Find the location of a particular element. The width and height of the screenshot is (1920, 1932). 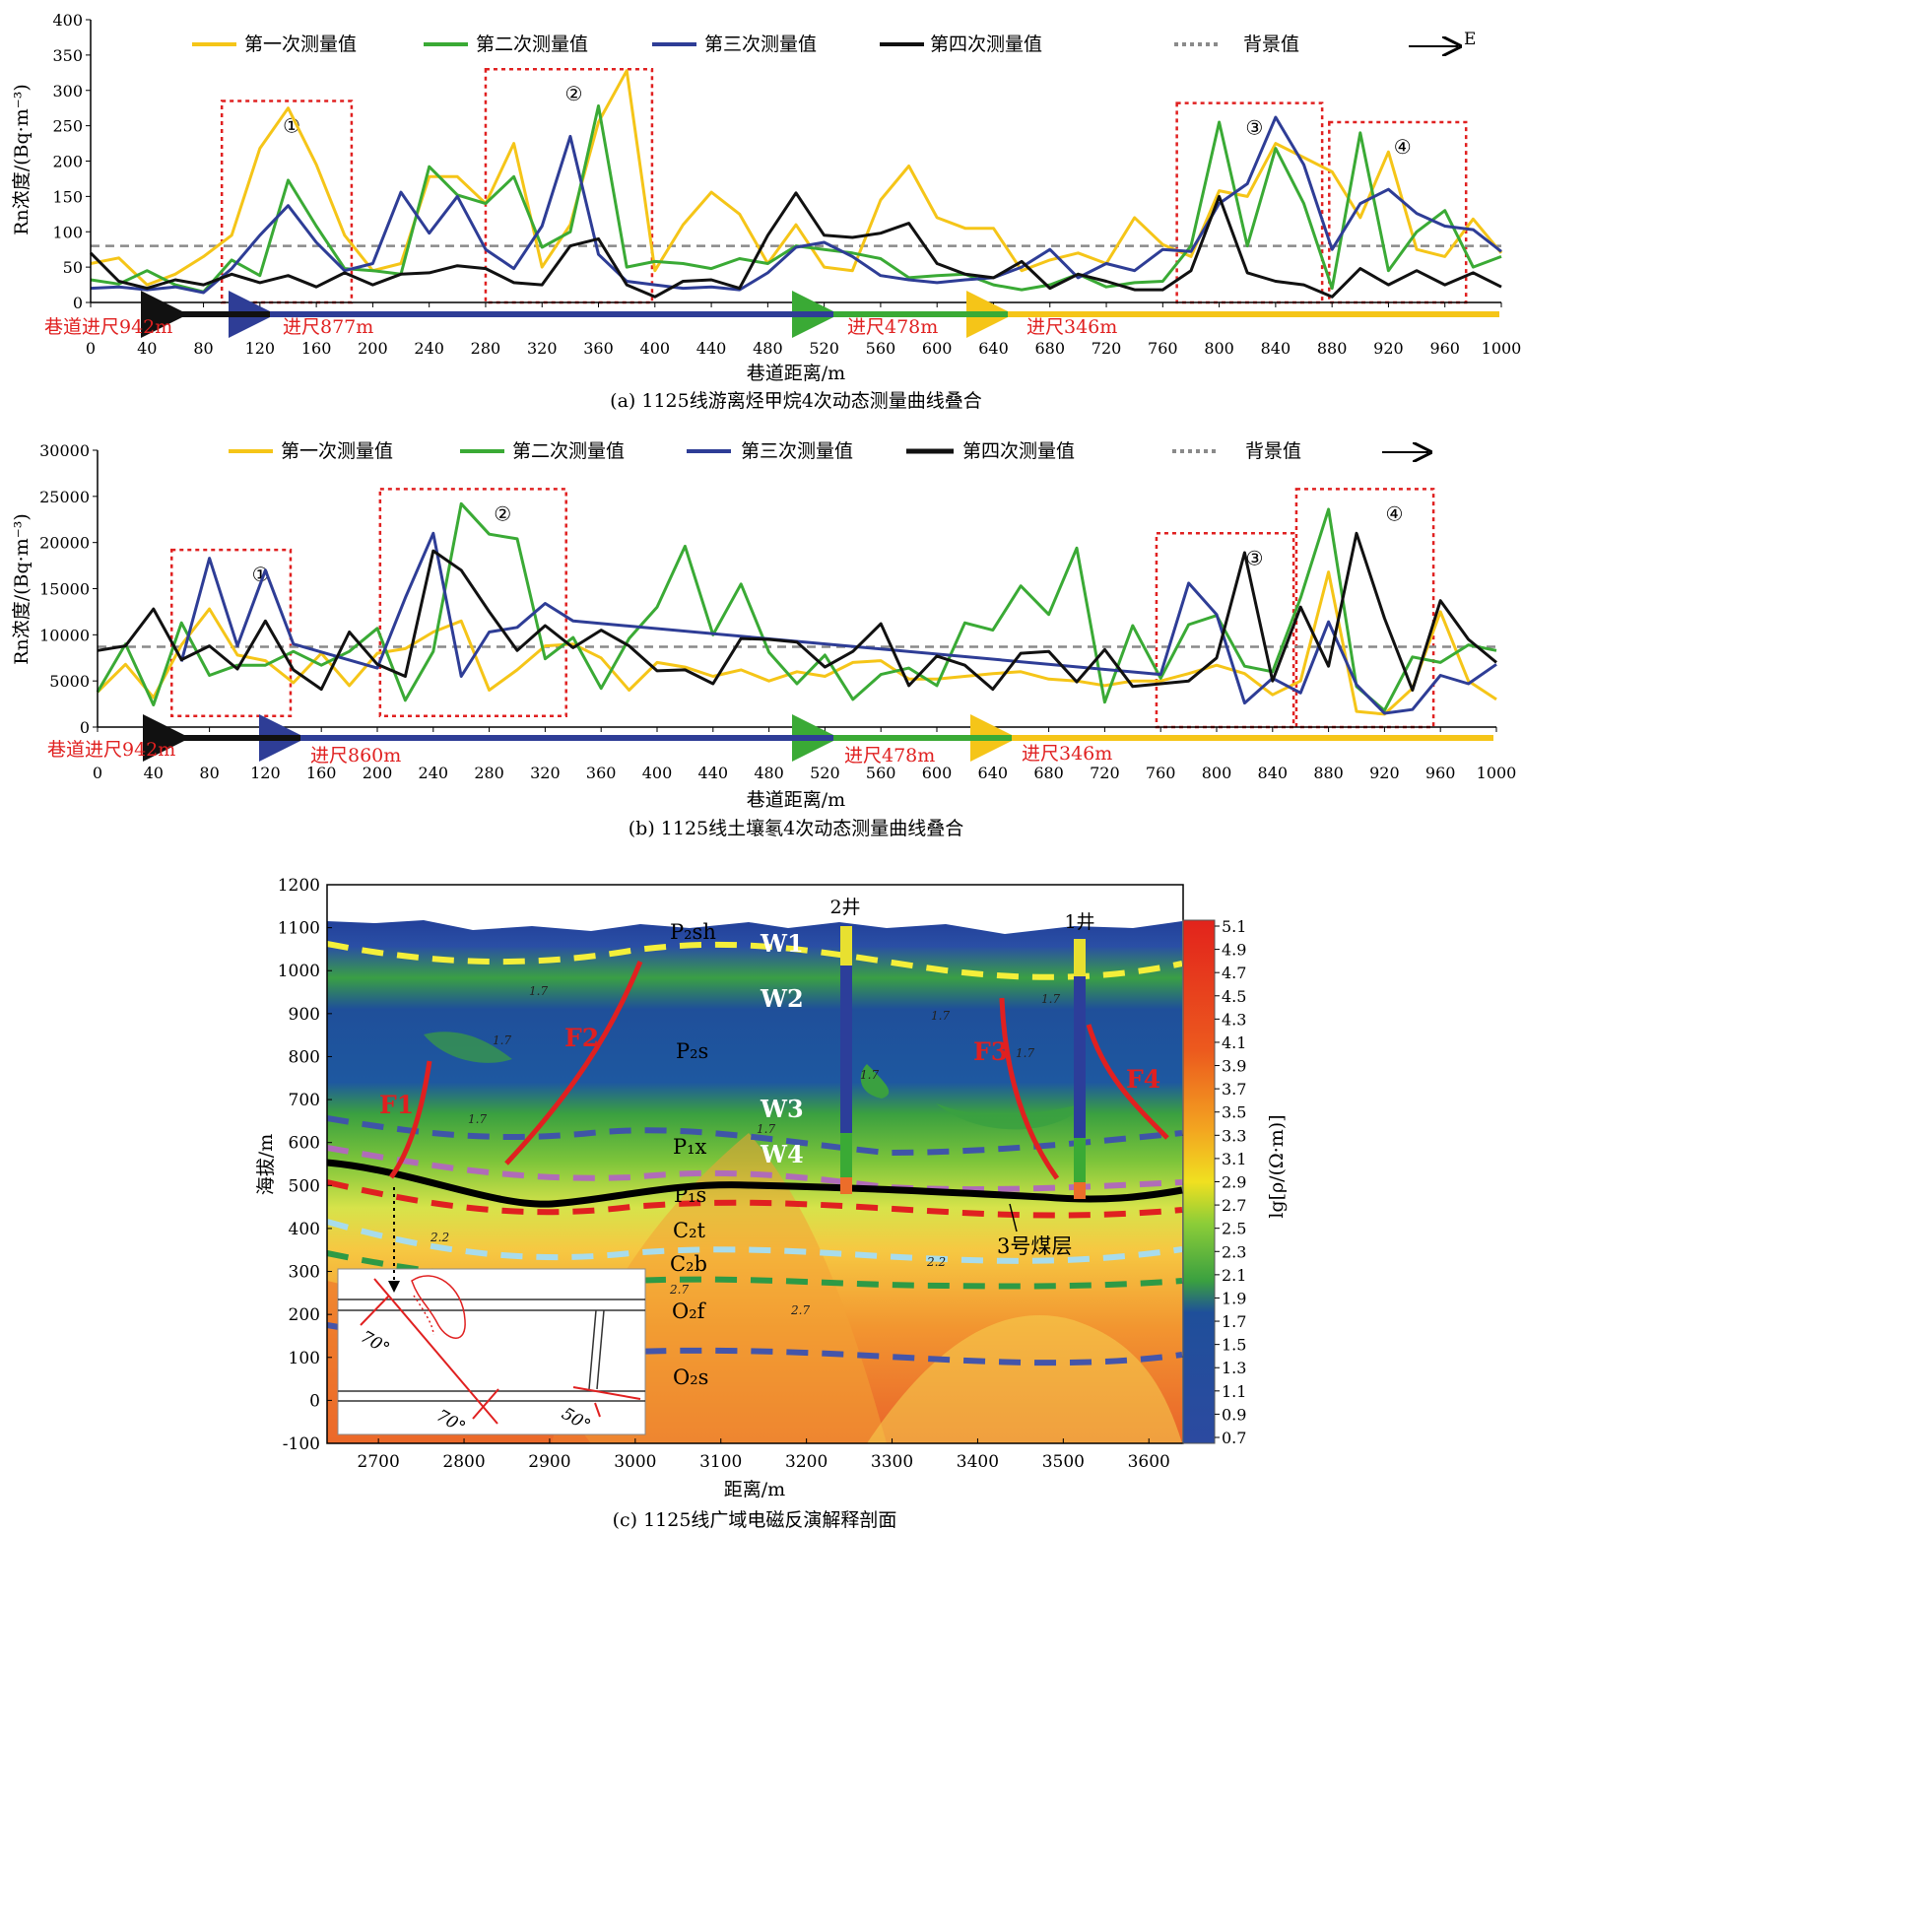

y-tick-label: 350 is located at coordinates (67, 55).